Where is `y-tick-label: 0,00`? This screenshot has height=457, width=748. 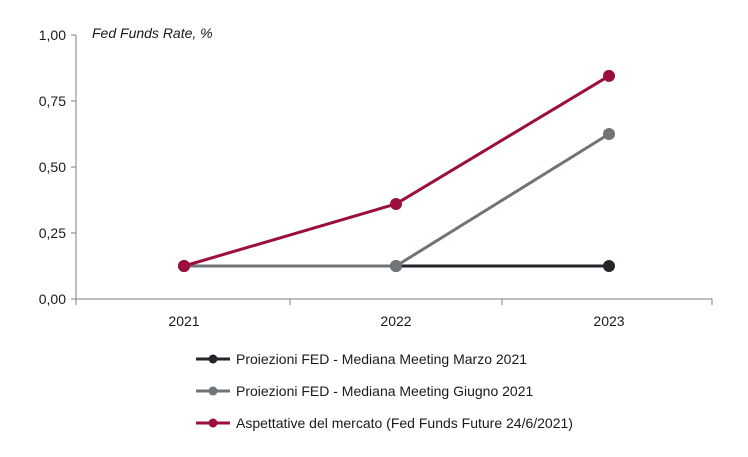 y-tick-label: 0,00 is located at coordinates (52, 299).